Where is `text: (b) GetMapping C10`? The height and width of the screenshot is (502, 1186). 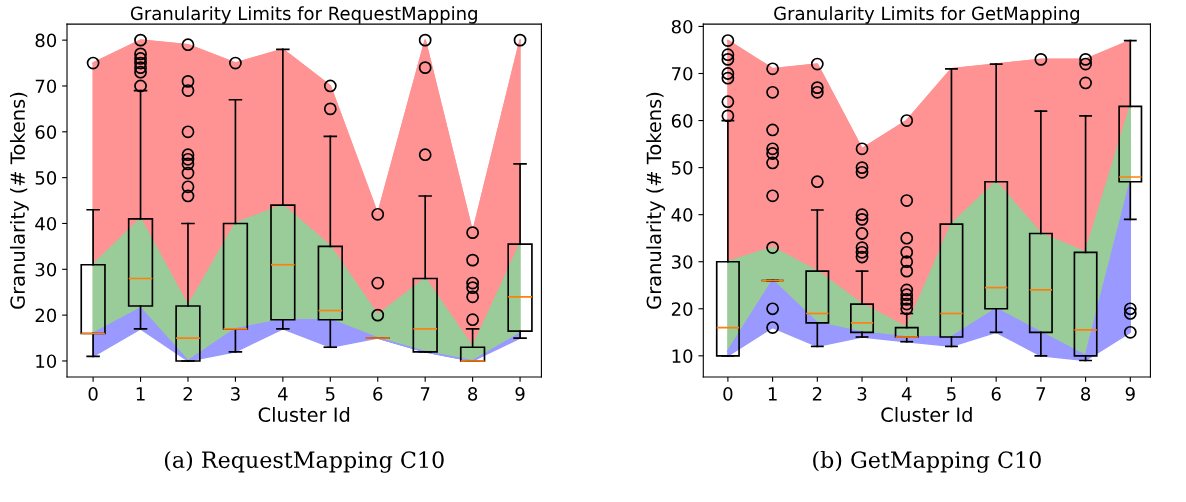 text: (b) GetMapping C10 is located at coordinates (927, 461).